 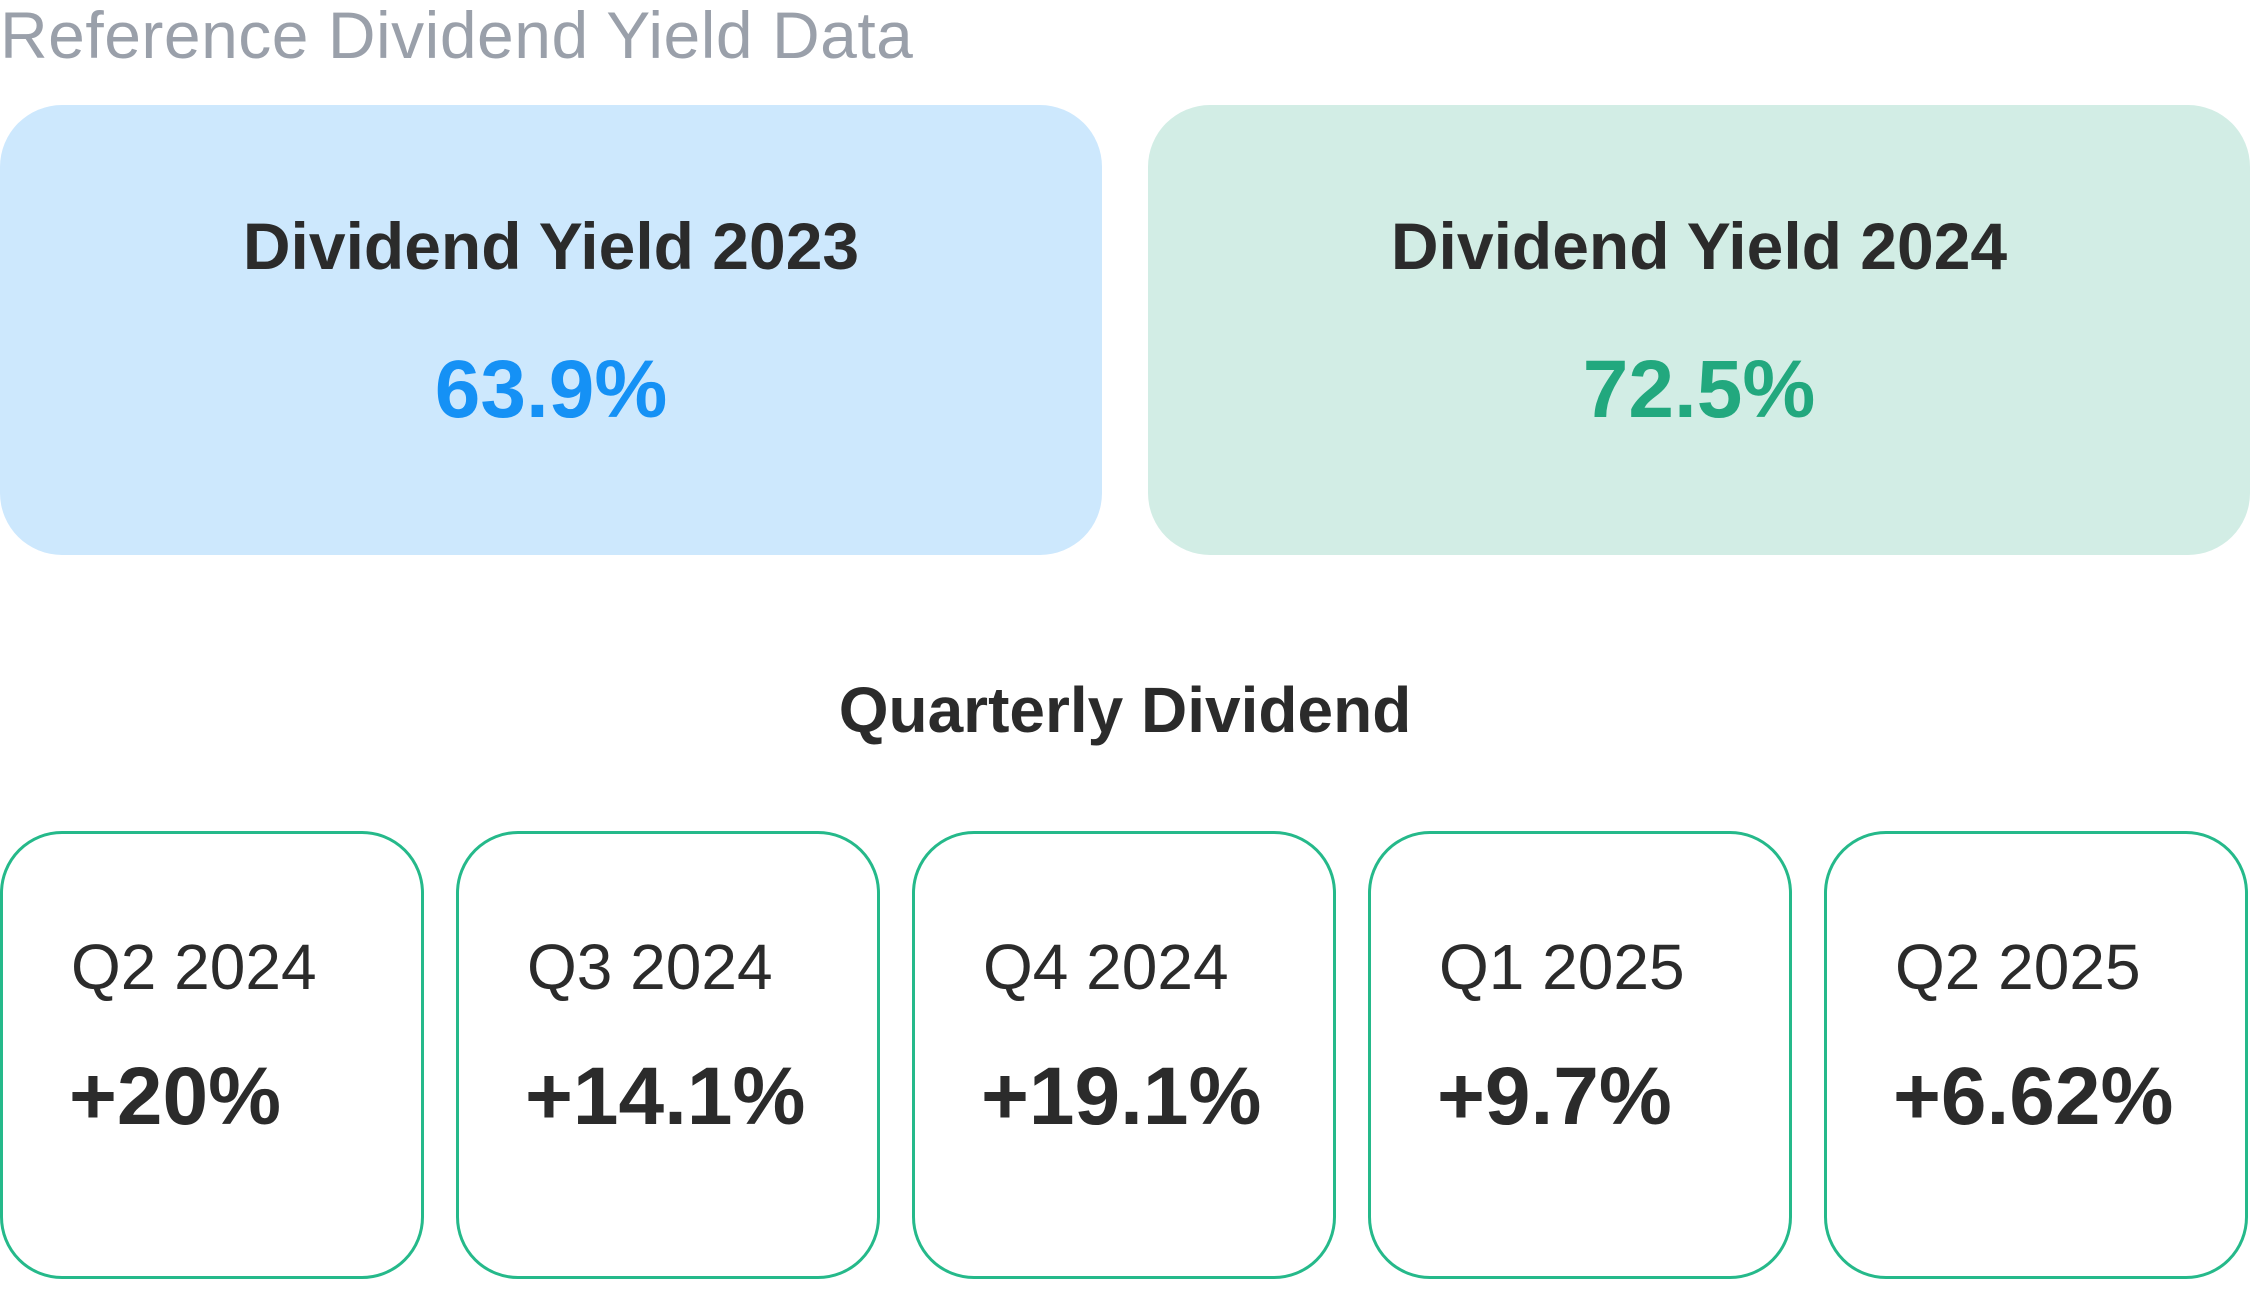 I want to click on quarter-label: Q2 2024, so click(x=194, y=967).